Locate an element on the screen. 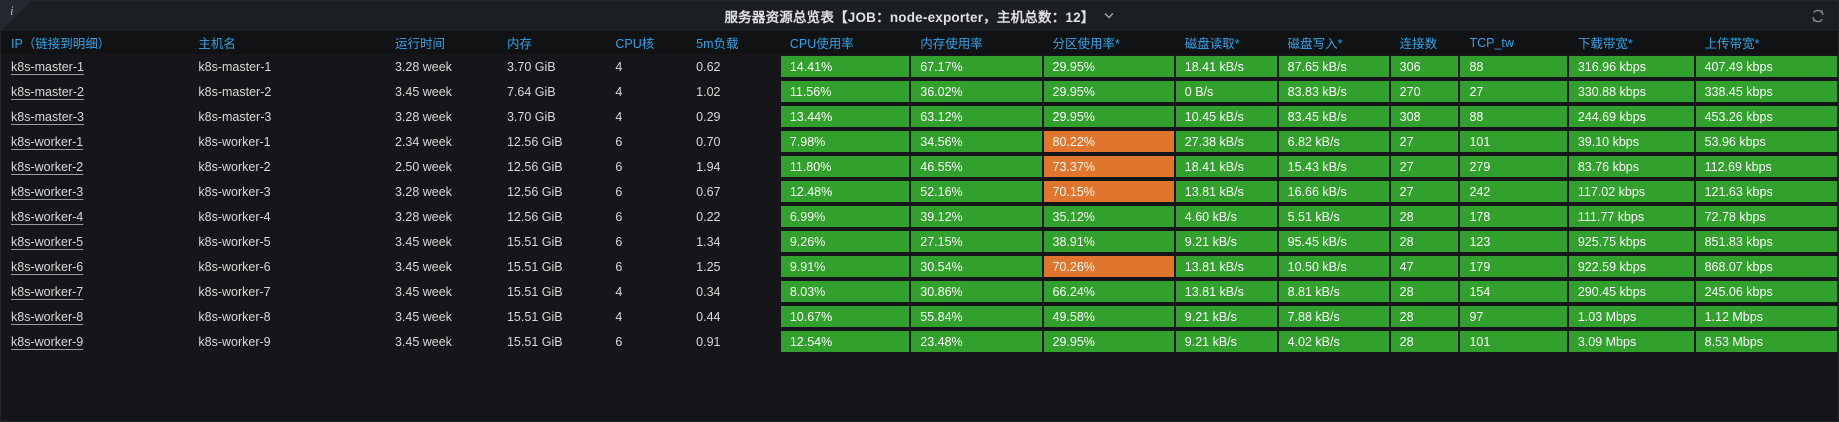 The width and height of the screenshot is (1839, 422). cell: 9.21 kB/s is located at coordinates (1226, 341).